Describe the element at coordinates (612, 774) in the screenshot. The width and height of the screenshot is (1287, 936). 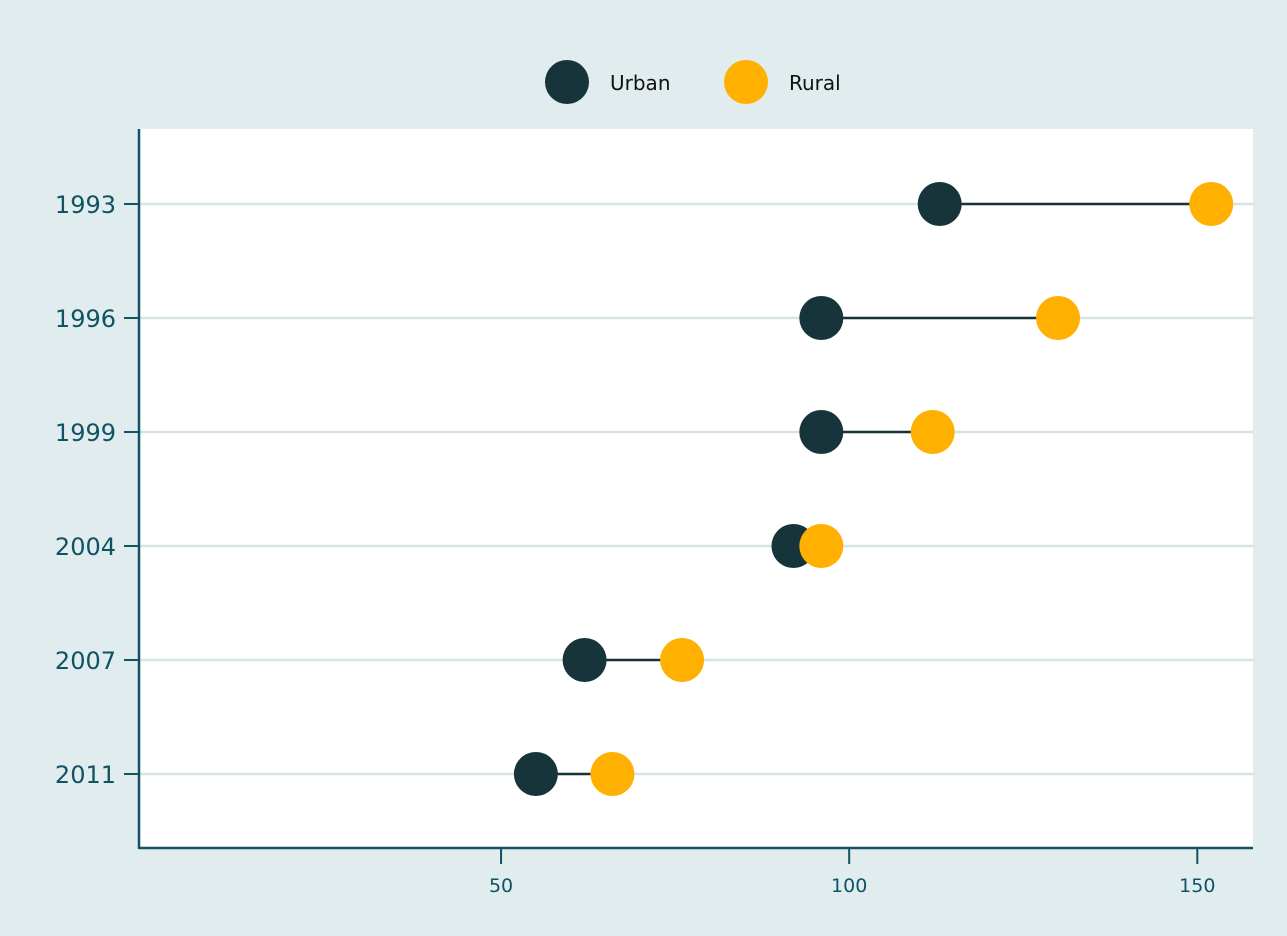
I see `point-rural-2011` at that location.